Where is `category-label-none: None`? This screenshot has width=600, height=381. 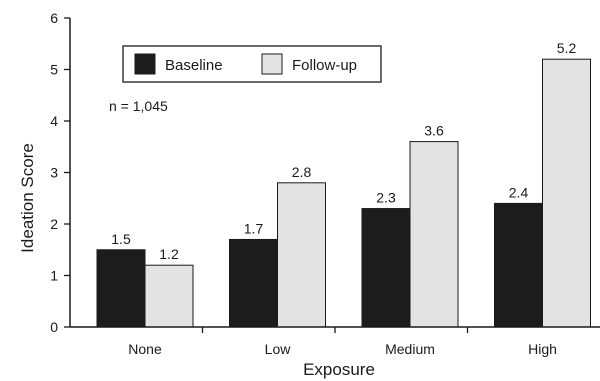 category-label-none: None is located at coordinates (145, 349).